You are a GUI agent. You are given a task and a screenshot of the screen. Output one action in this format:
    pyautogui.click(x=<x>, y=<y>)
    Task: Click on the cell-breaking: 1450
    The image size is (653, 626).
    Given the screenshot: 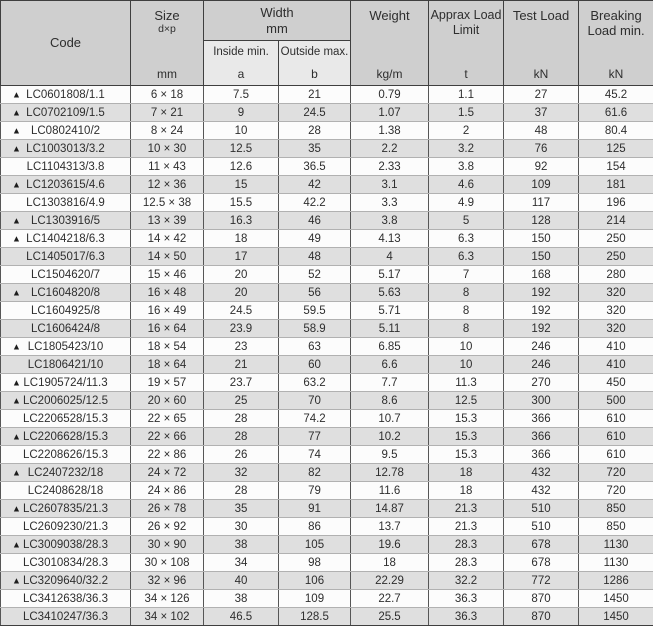 What is the action you would take?
    pyautogui.click(x=615, y=598)
    